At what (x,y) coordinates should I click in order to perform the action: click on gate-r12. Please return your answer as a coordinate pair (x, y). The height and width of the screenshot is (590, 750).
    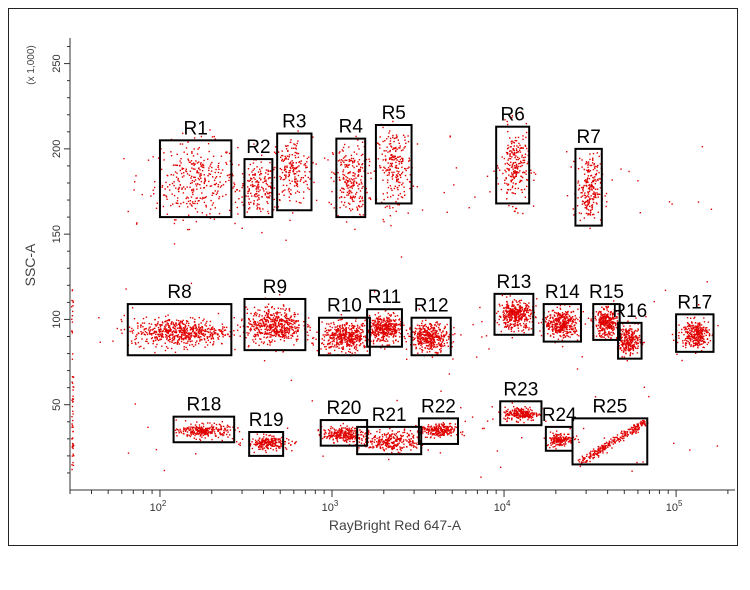
    Looking at the image, I should click on (431, 336).